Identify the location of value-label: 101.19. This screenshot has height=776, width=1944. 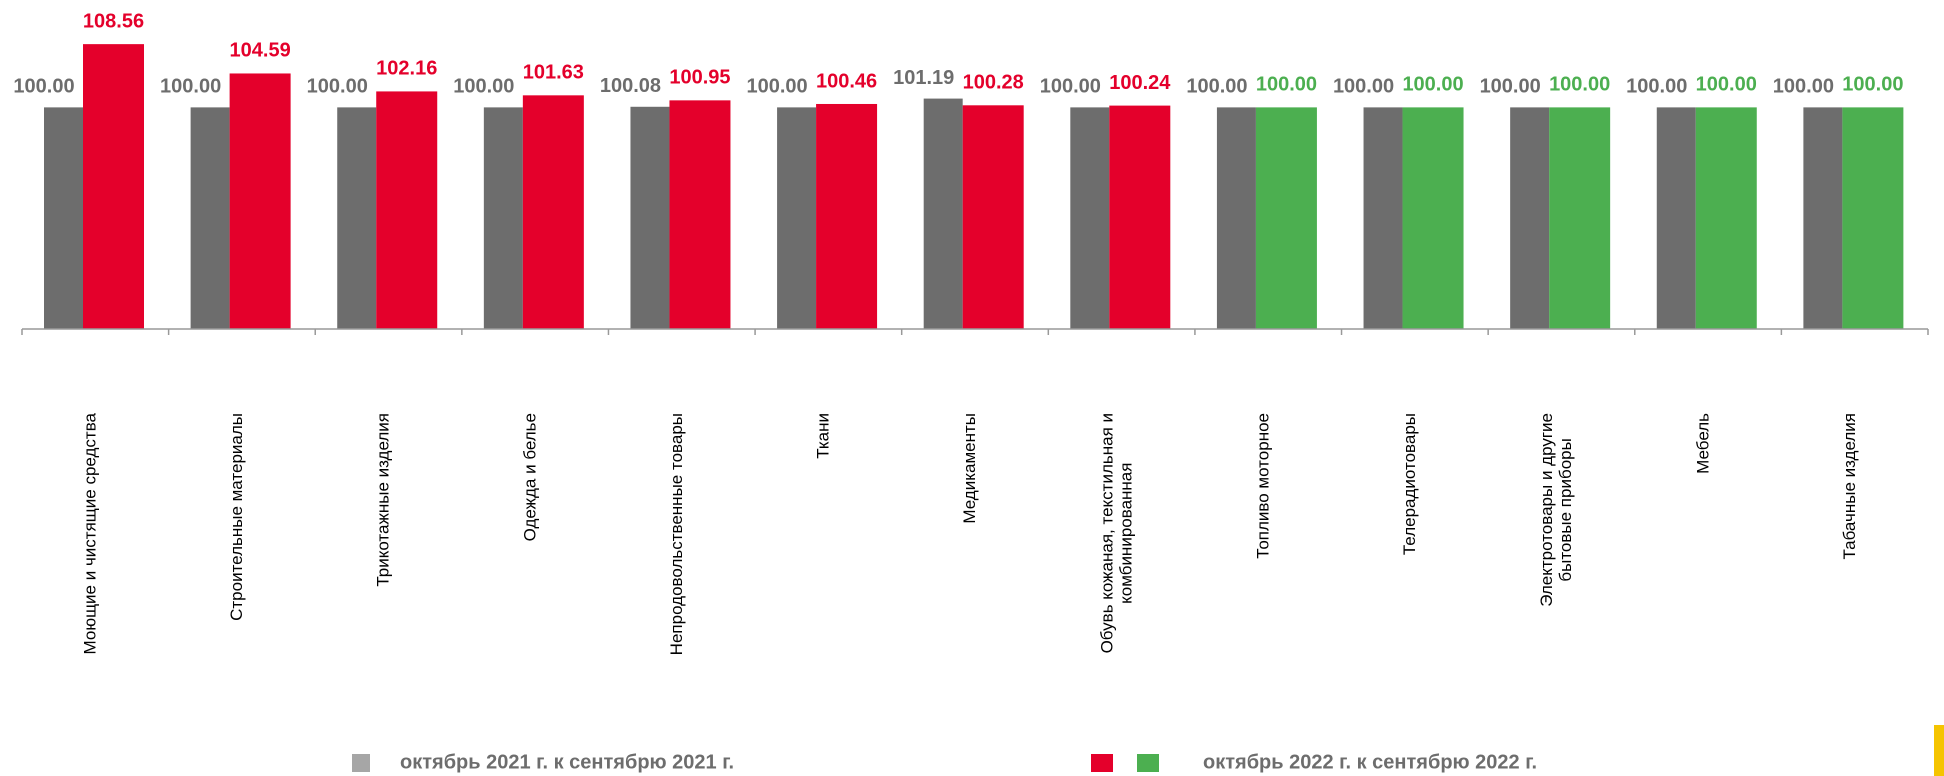
(923, 78).